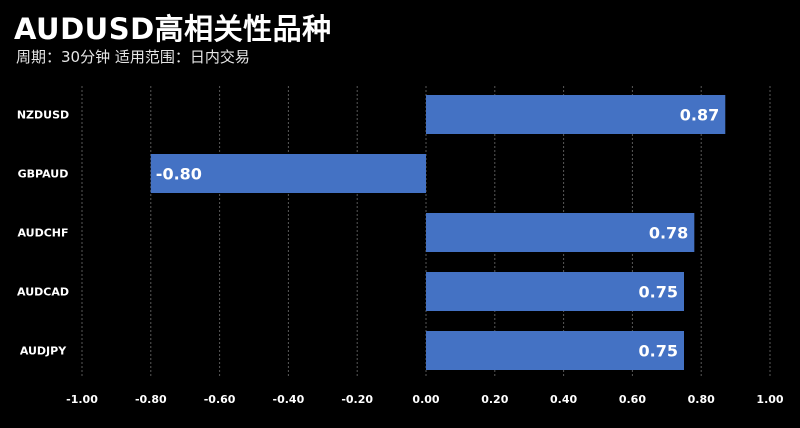 This screenshot has width=800, height=428. Describe the element at coordinates (494, 399) in the screenshot. I see `x-tick-label: 0.20` at that location.